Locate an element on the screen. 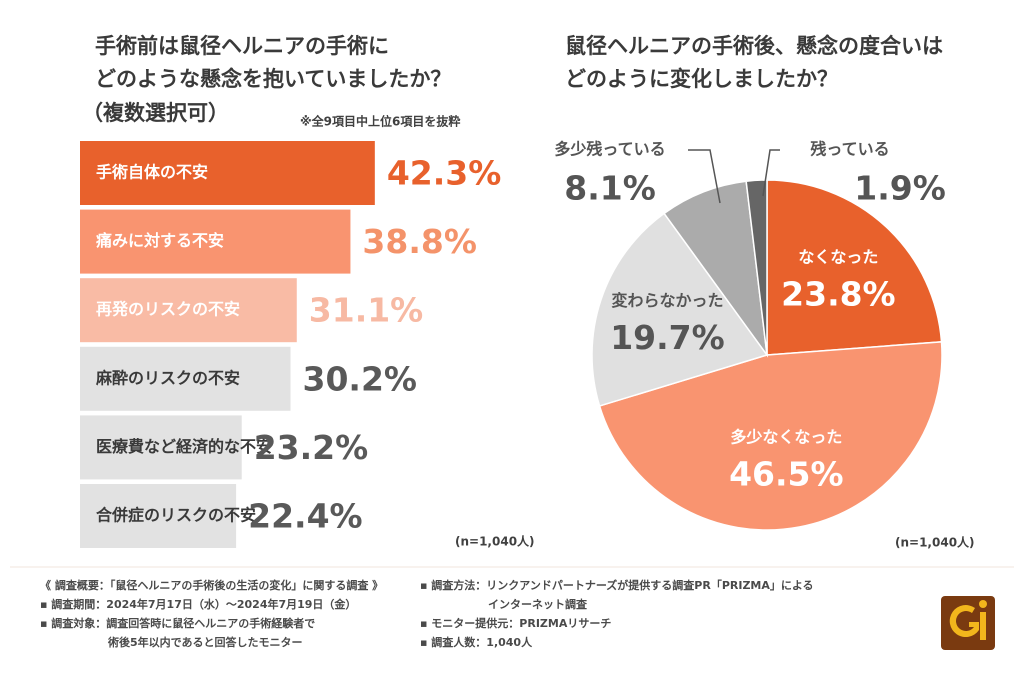  value-label: 42.3% is located at coordinates (444, 173).